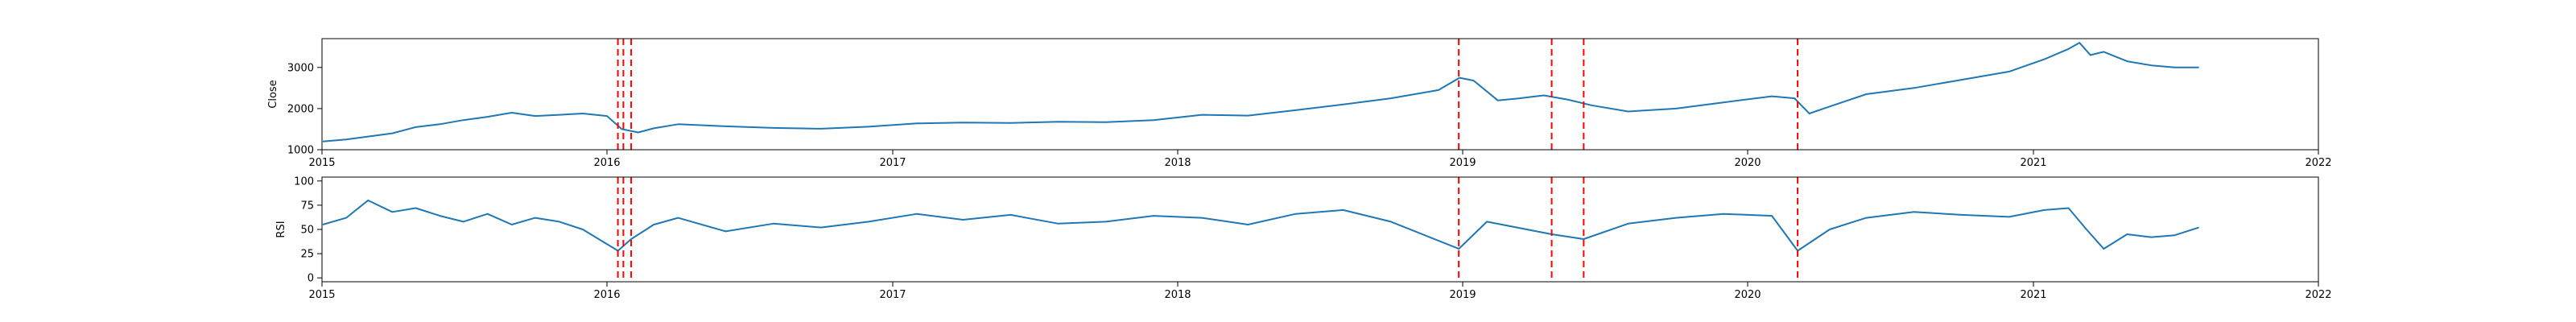 The image size is (2576, 322). I want to click on rsi-x-tick-label-2015: 2015, so click(321, 295).